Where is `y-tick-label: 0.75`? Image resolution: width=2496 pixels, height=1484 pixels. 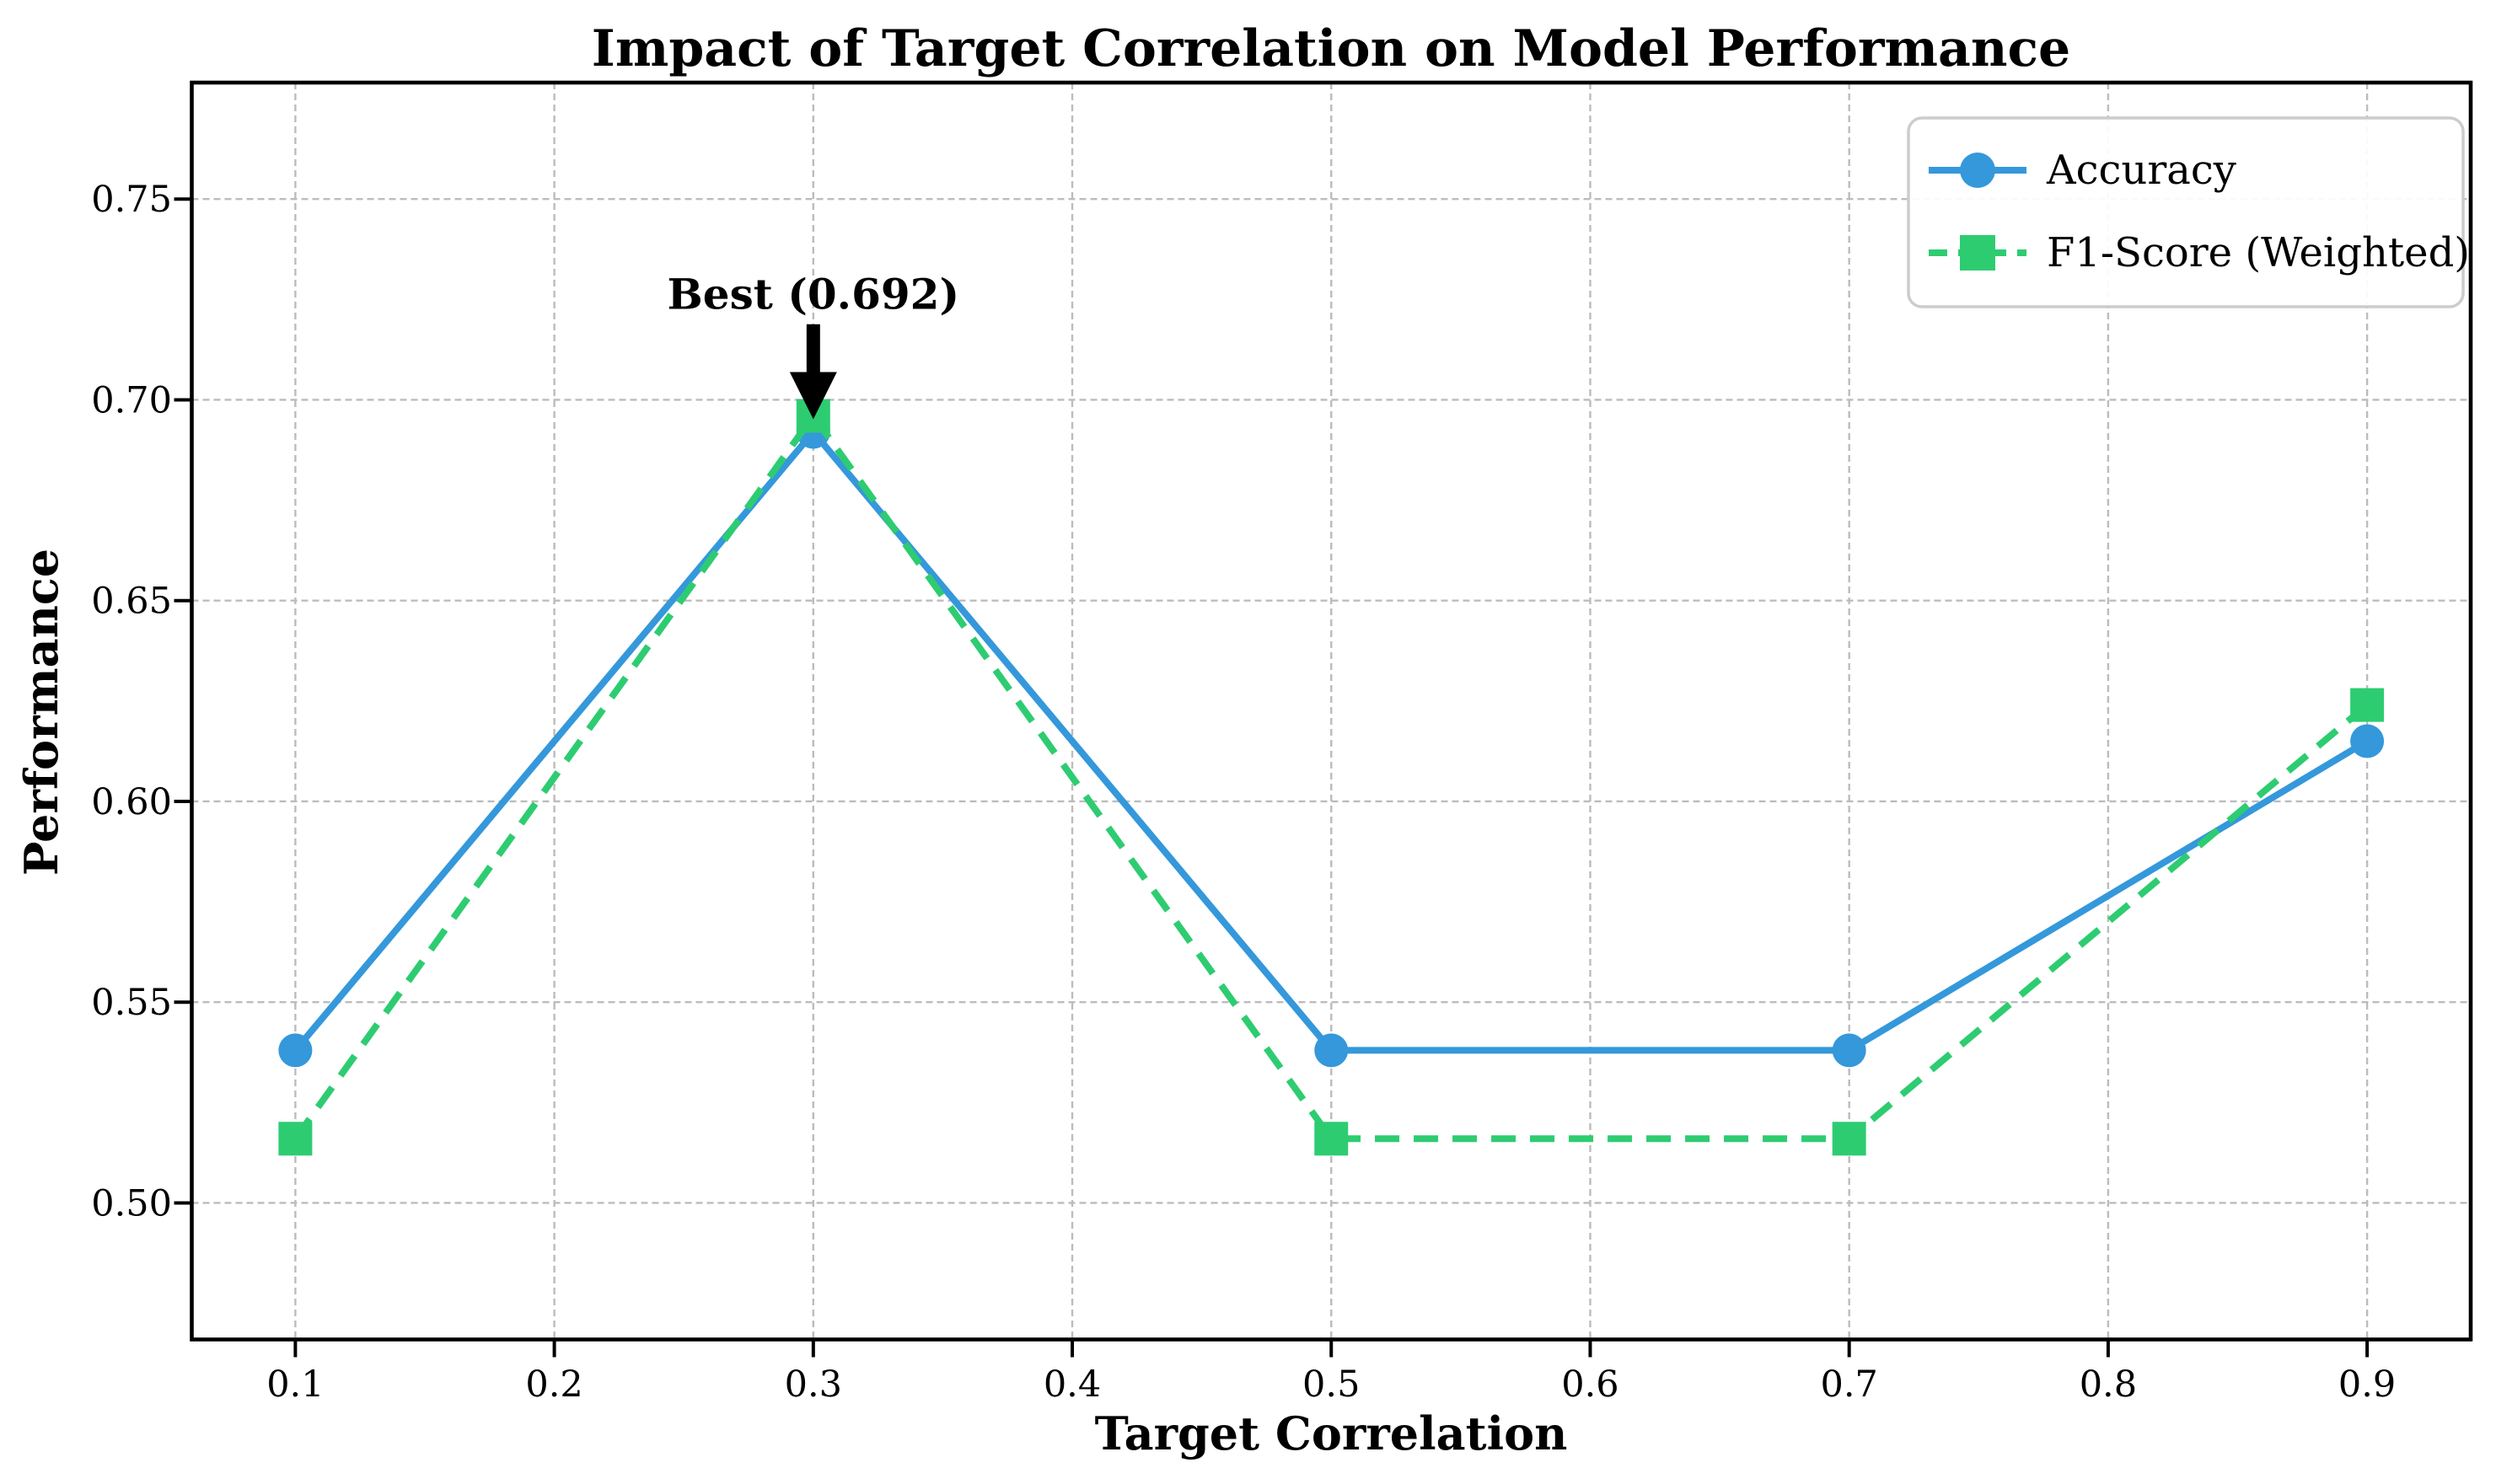
y-tick-label: 0.75 is located at coordinates (131, 200).